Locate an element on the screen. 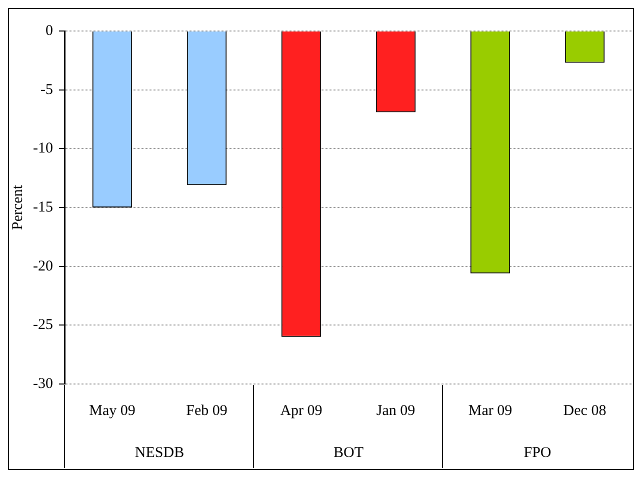 Image resolution: width=644 pixels, height=479 pixels. text: NESDB is located at coordinates (159, 452).